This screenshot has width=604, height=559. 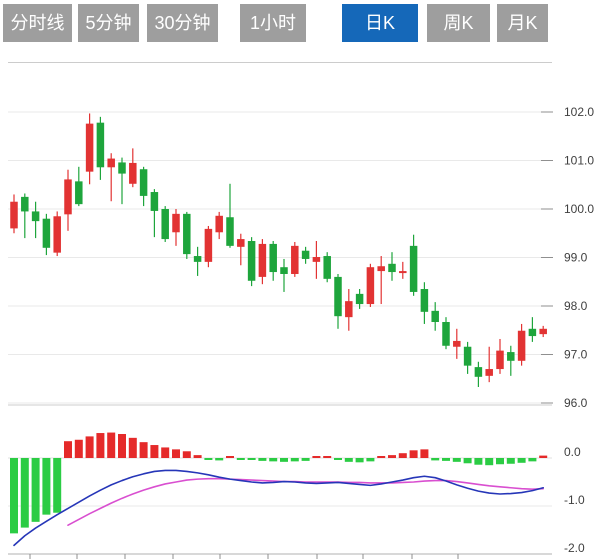 What do you see at coordinates (37, 23) in the screenshot?
I see `tab-timeline: 分时线` at bounding box center [37, 23].